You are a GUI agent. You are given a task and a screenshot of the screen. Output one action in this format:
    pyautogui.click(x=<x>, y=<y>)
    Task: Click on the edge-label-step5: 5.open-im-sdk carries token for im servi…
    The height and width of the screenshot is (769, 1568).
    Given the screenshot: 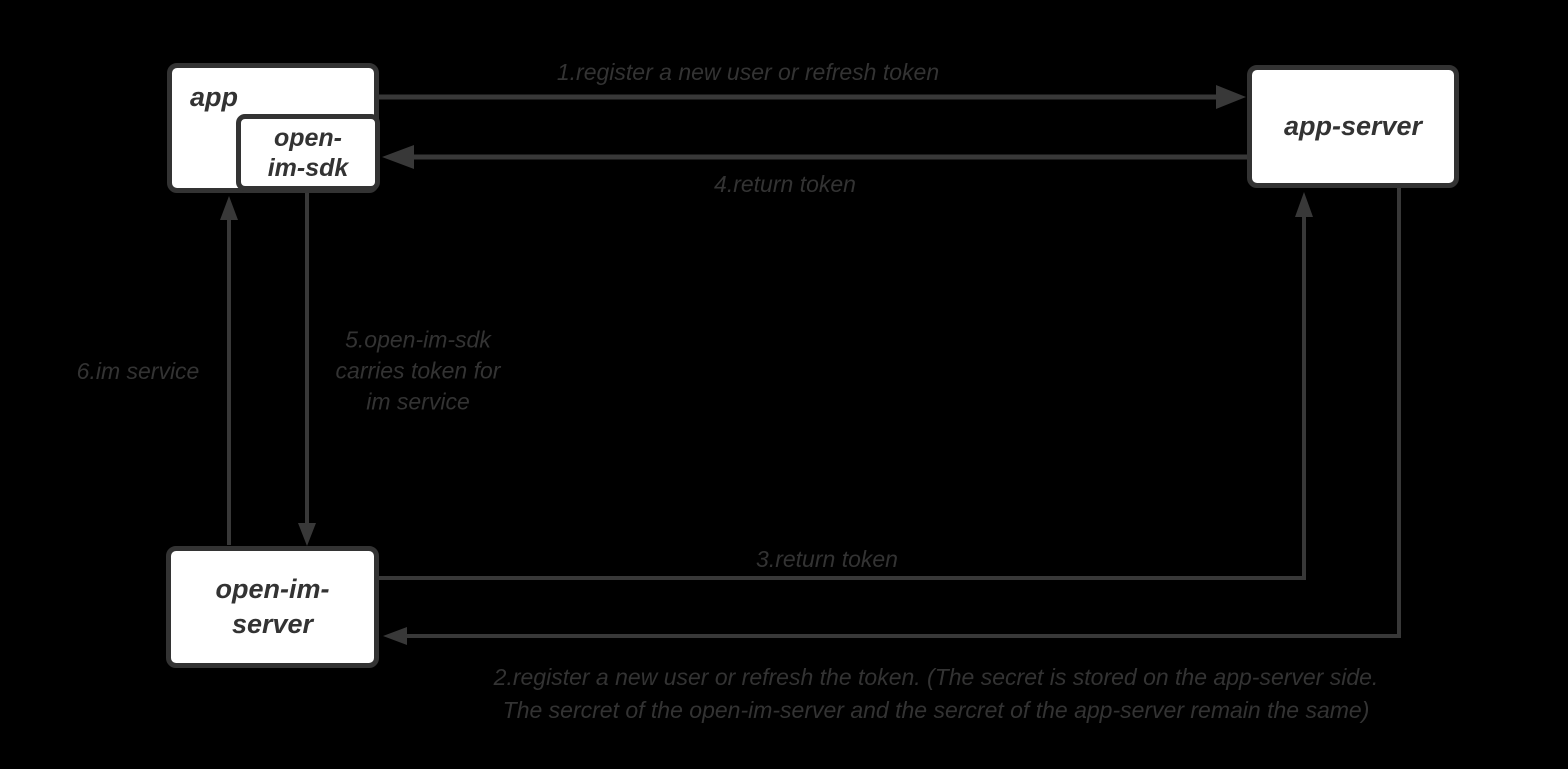 What is the action you would take?
    pyautogui.click(x=418, y=371)
    